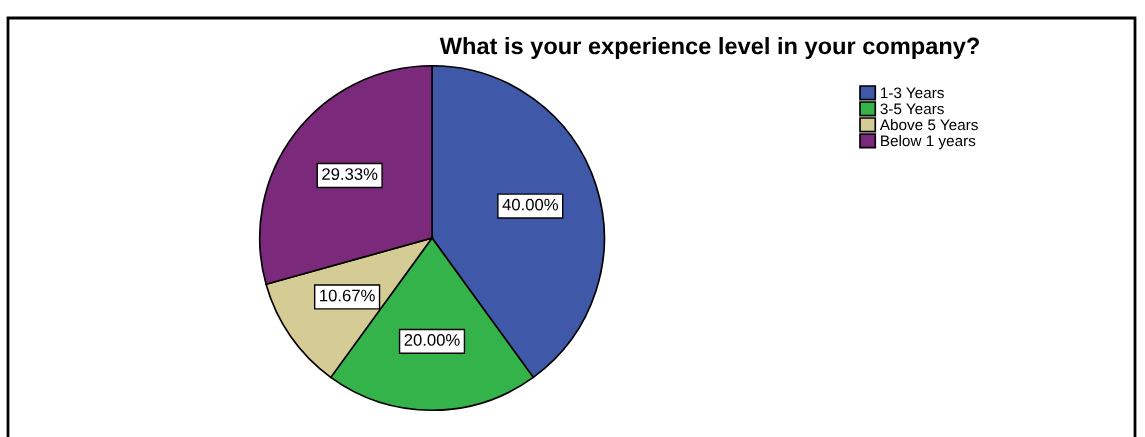 The height and width of the screenshot is (437, 1145). I want to click on legend-label: Below 1 years, so click(928, 142).